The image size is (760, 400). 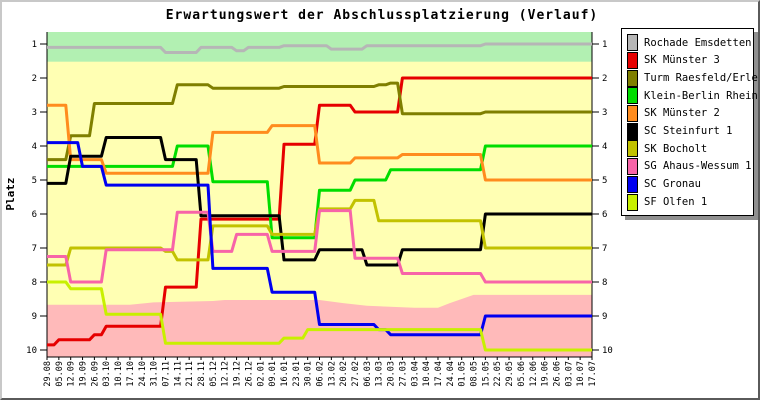 I want to click on y-tick-label-left: 6, so click(x=34, y=215).